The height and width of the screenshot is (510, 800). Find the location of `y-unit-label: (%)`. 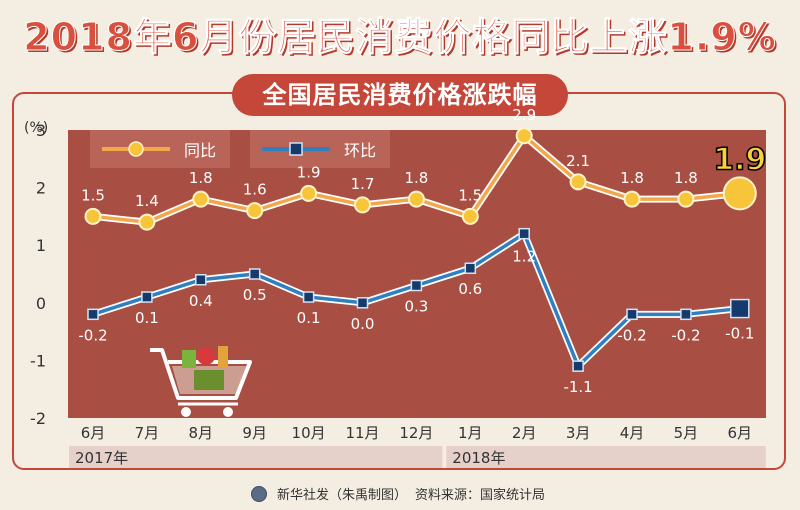

y-unit-label: (%) is located at coordinates (36, 128).